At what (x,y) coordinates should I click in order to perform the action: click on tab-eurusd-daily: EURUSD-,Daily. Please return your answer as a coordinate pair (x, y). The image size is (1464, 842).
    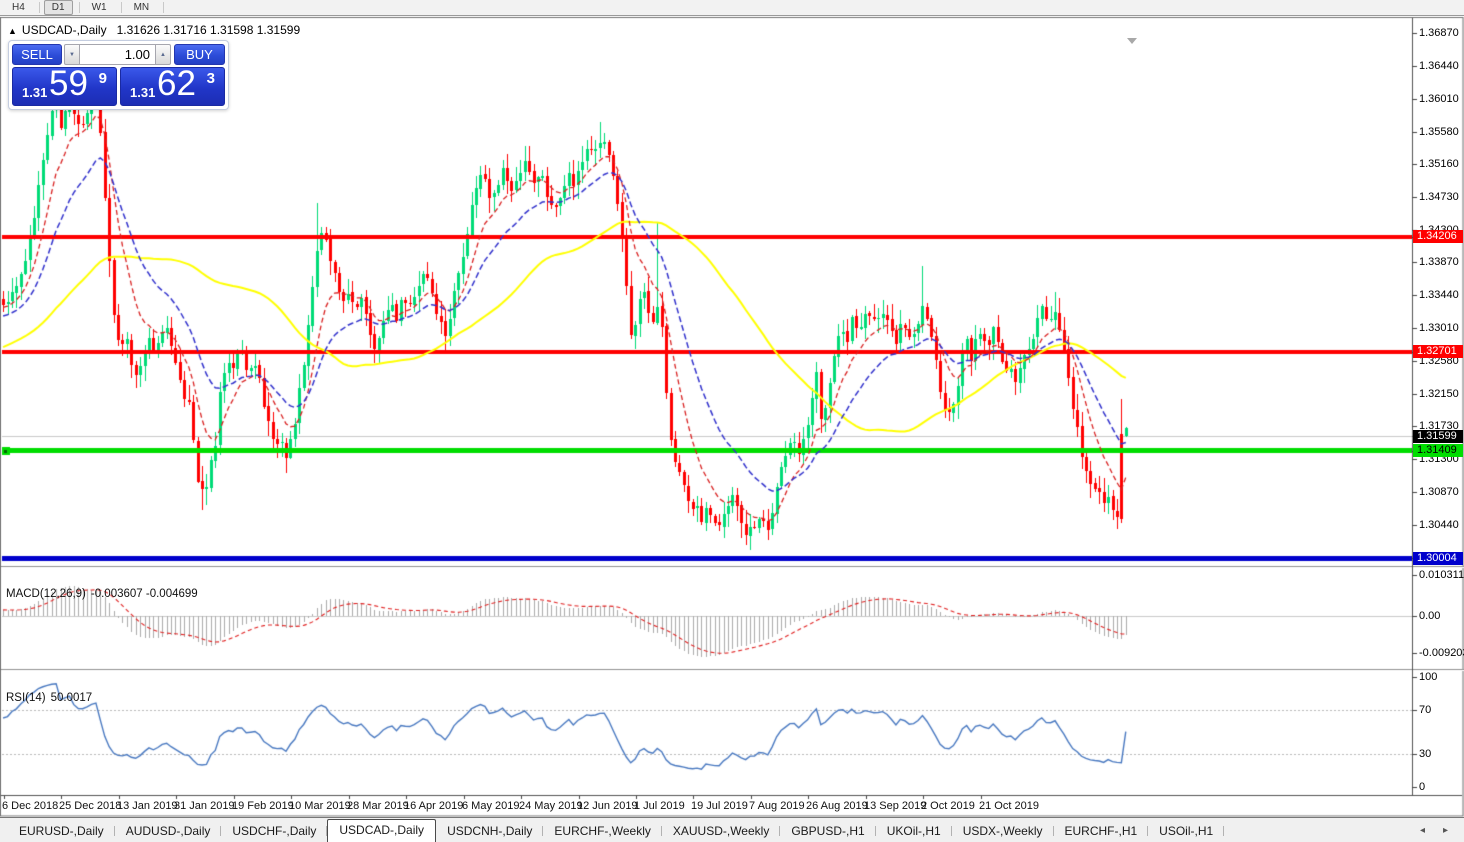
    Looking at the image, I should click on (61, 831).